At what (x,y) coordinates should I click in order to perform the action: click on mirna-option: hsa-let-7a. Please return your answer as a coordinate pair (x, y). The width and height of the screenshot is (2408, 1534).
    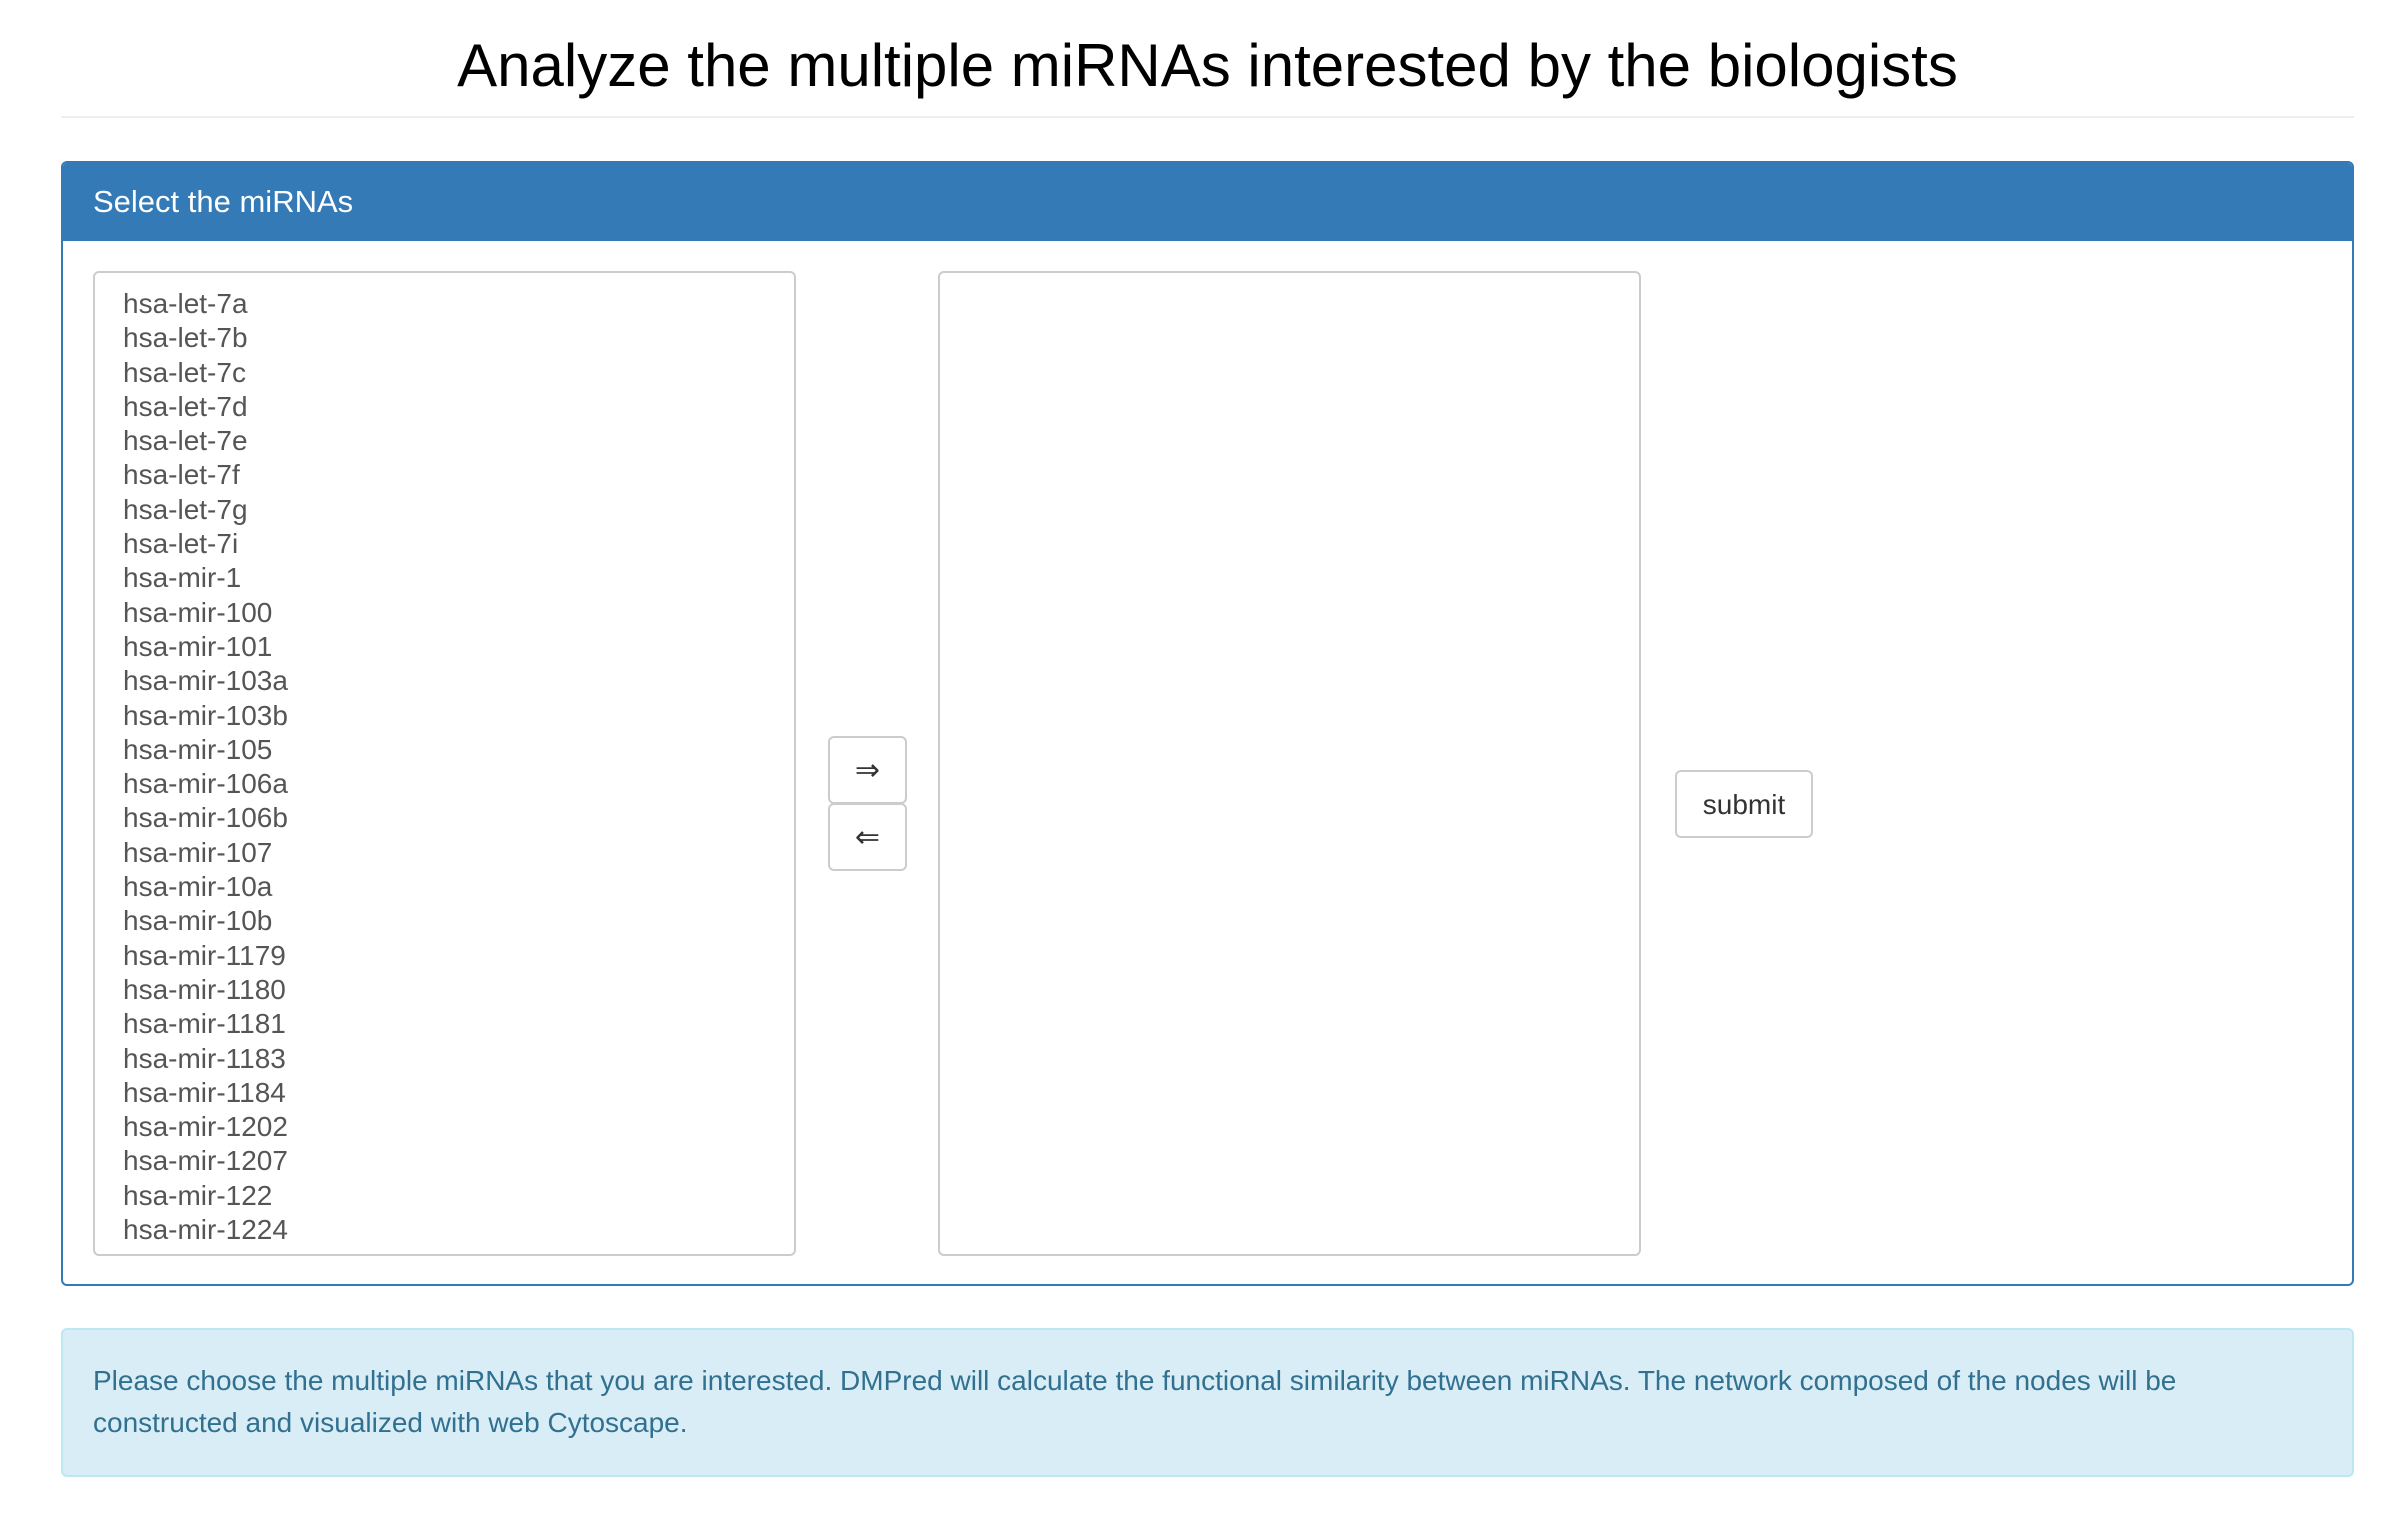
    Looking at the image, I should click on (185, 303).